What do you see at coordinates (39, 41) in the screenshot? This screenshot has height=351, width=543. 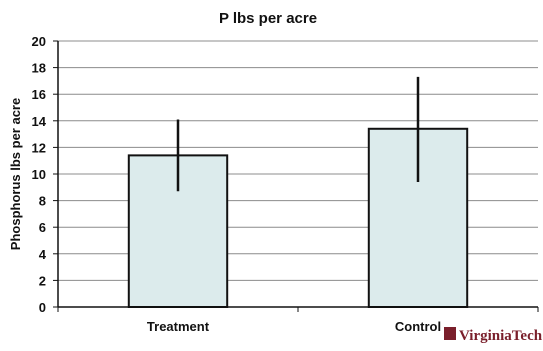 I see `y-tick-label: 20` at bounding box center [39, 41].